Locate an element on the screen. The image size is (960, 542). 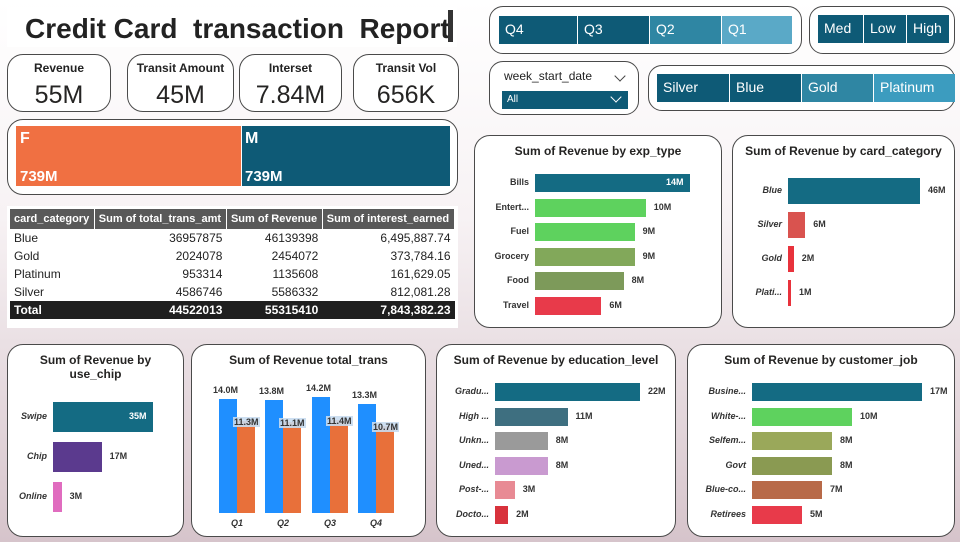
category-option-gold: Gold is located at coordinates (837, 88).